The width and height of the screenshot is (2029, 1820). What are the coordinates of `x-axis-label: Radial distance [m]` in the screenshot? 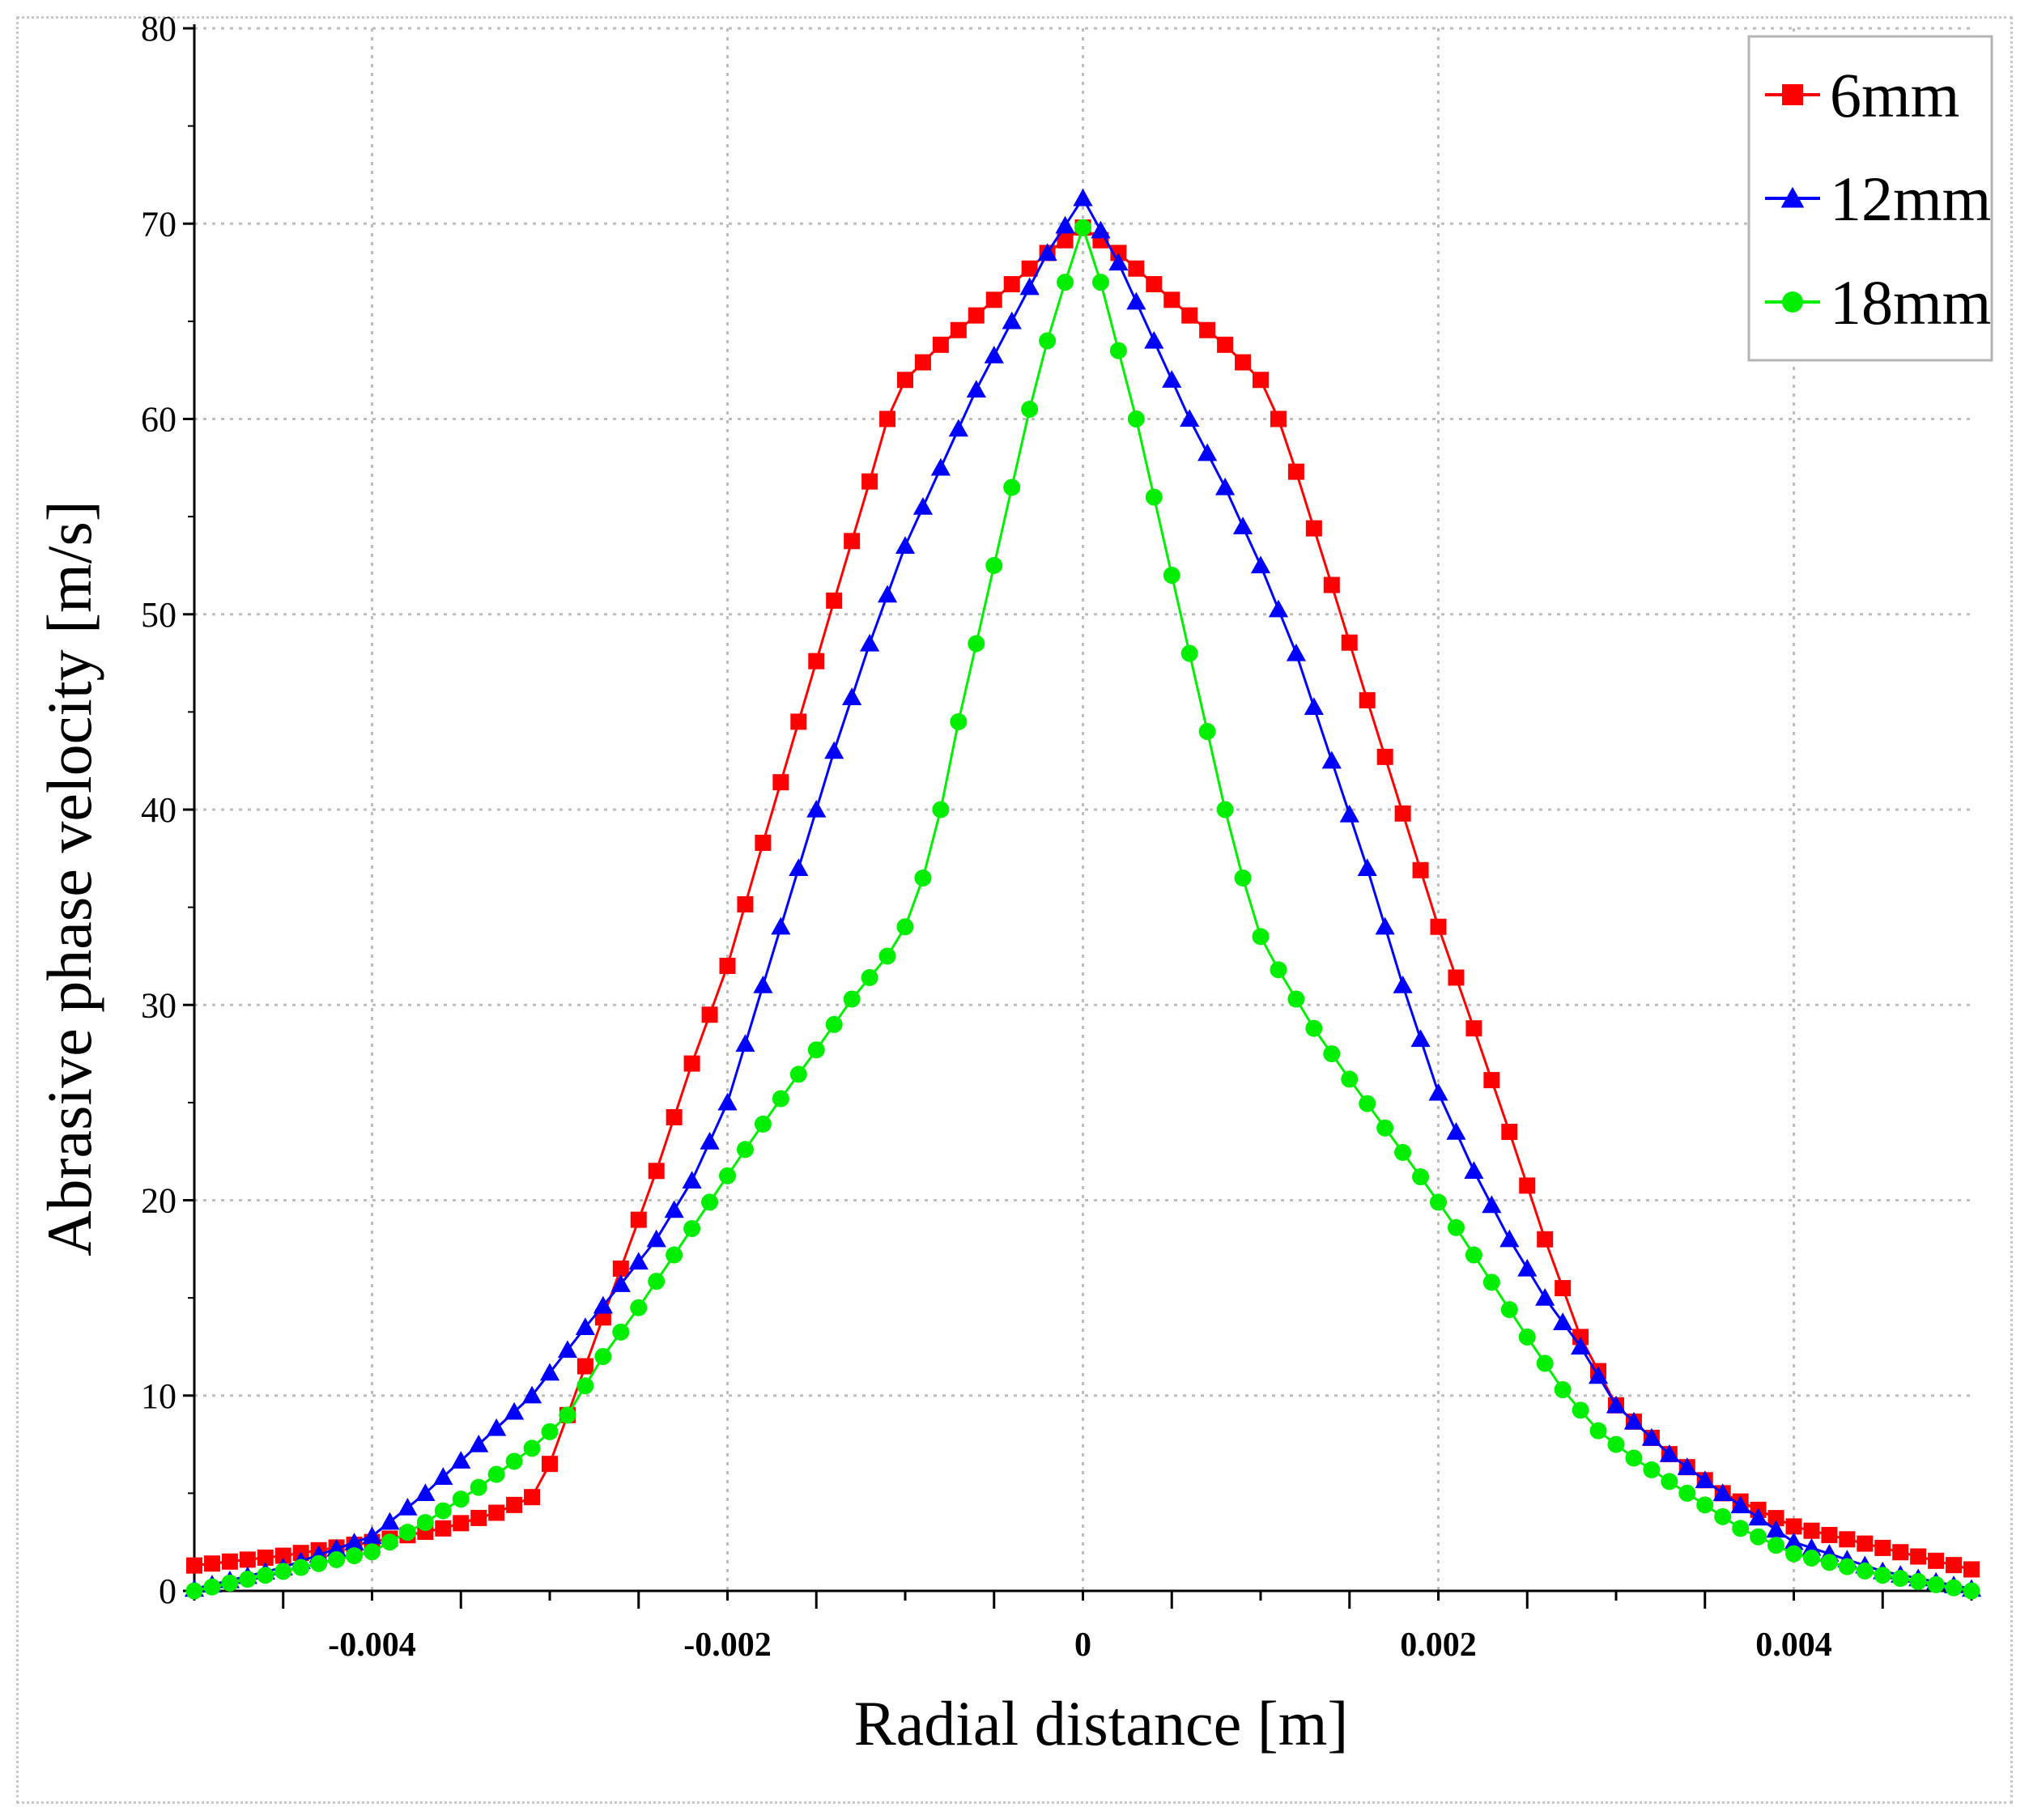 It's located at (1101, 1723).